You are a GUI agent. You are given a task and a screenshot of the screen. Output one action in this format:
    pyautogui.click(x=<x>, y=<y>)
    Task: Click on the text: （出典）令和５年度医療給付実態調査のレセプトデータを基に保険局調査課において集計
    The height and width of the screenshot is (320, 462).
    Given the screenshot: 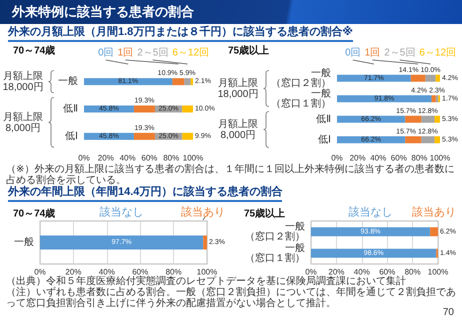 What is the action you would take?
    pyautogui.click(x=206, y=281)
    